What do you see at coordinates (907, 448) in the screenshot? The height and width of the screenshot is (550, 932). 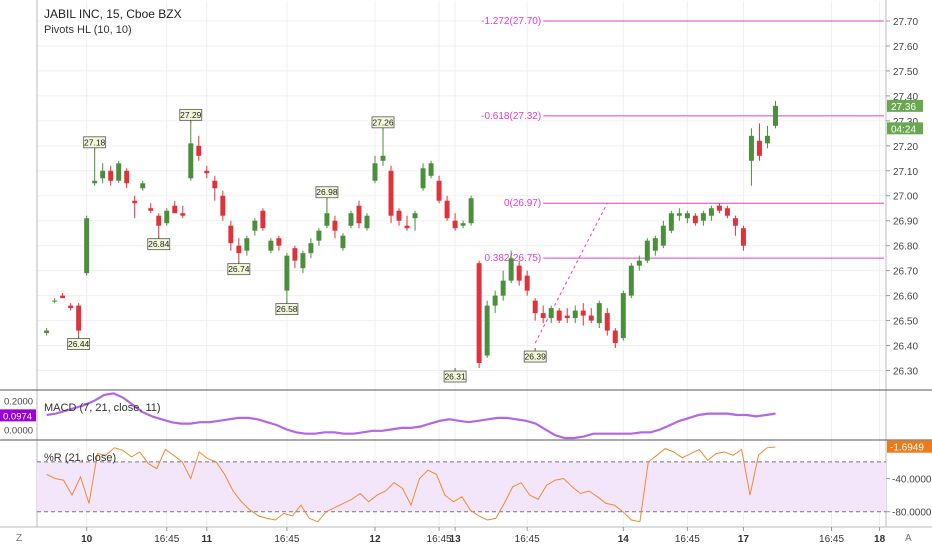 I see `williams-r-value-label: -1.6949` at bounding box center [907, 448].